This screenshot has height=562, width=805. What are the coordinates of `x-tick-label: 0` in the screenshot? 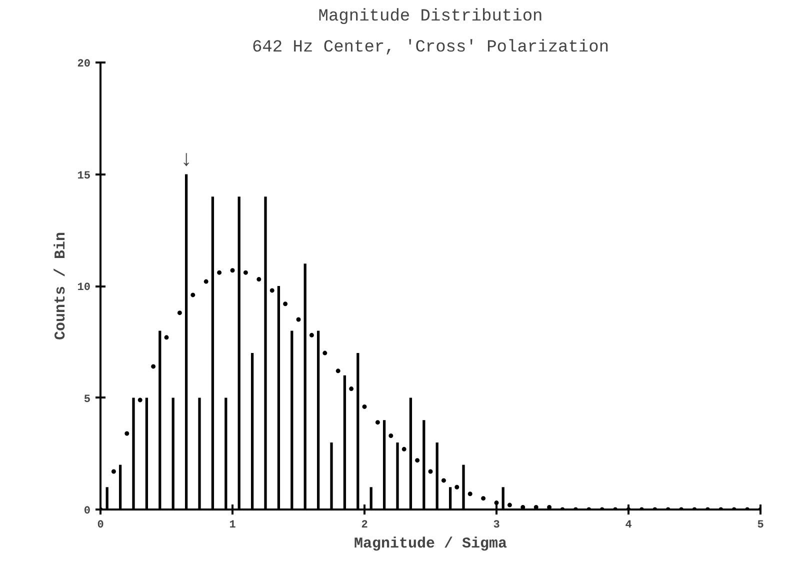 It's located at (100, 526).